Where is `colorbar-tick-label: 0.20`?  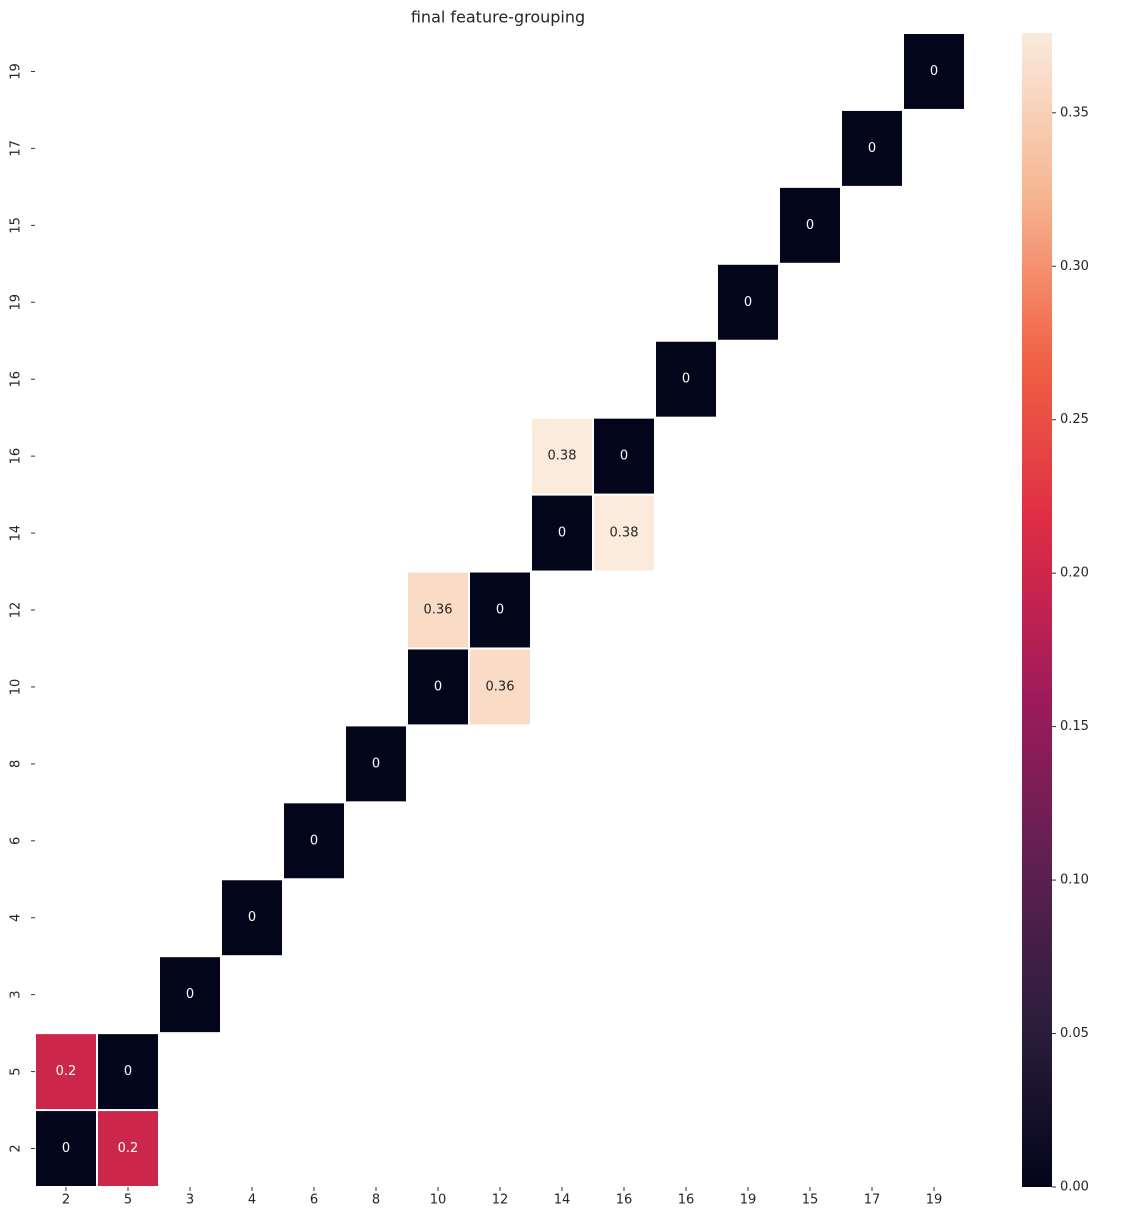
colorbar-tick-label: 0.20 is located at coordinates (1074, 573).